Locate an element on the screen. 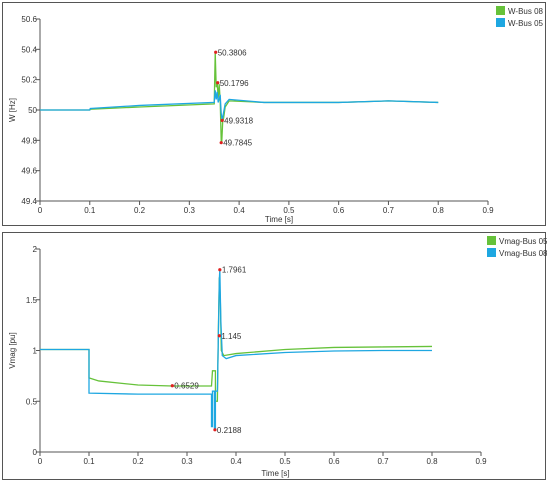 This screenshot has height=483, width=550. chart-1-annotation-label: 49.9318 is located at coordinates (238, 120).